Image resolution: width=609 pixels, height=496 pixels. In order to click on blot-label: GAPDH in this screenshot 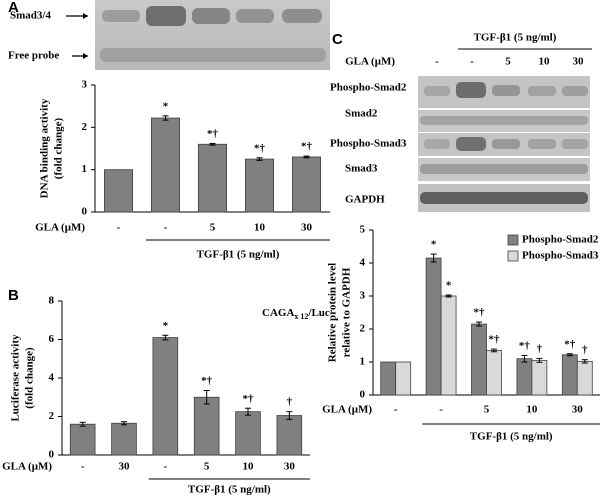, I will do `click(365, 200)`.